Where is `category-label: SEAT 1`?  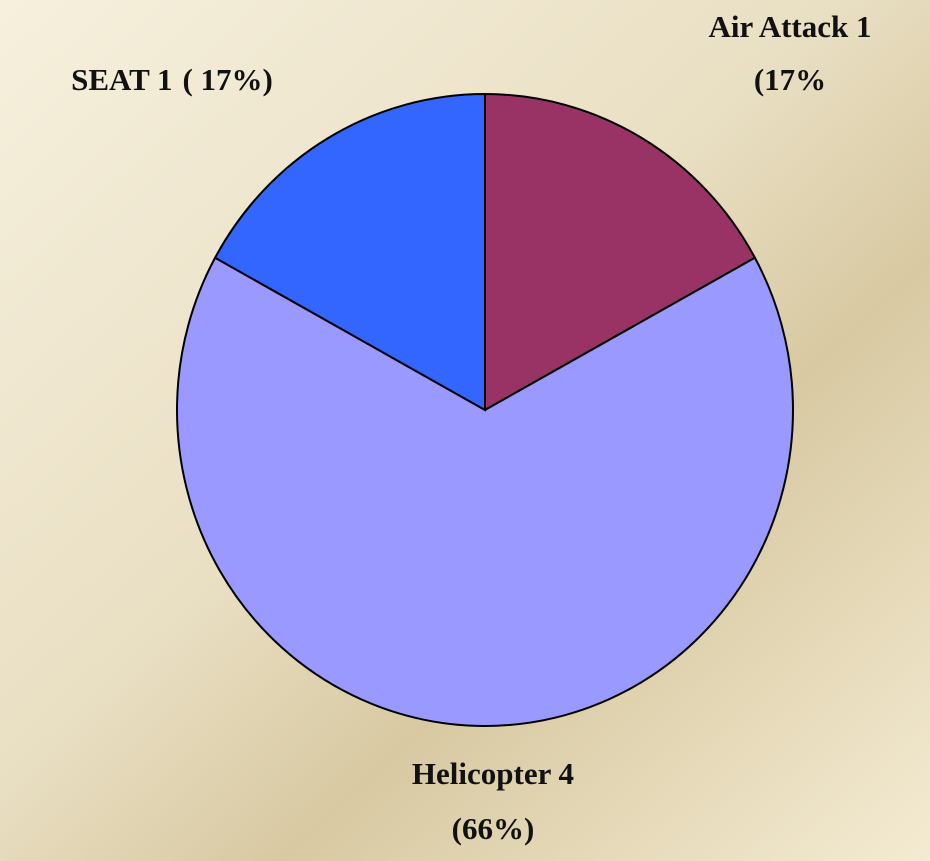 category-label: SEAT 1 is located at coordinates (121, 79).